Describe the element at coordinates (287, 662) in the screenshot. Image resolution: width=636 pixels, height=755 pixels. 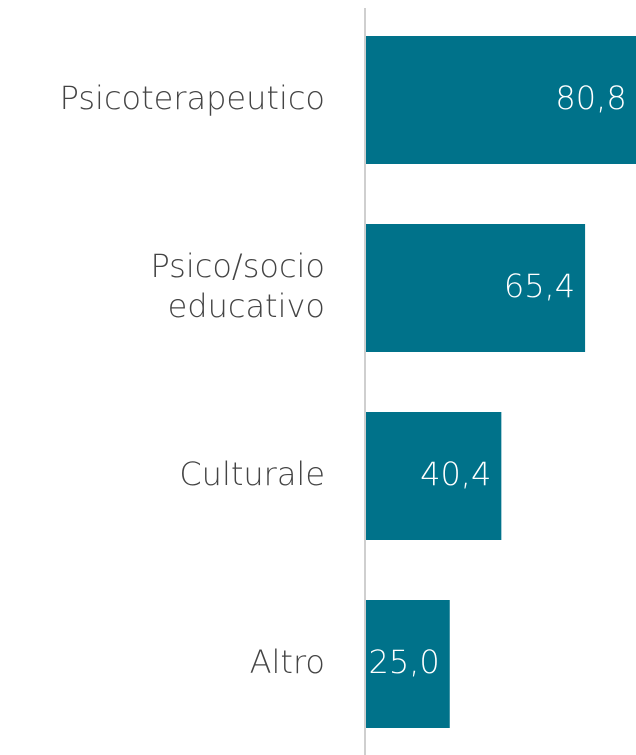
I see `category-label: Altro` at that location.